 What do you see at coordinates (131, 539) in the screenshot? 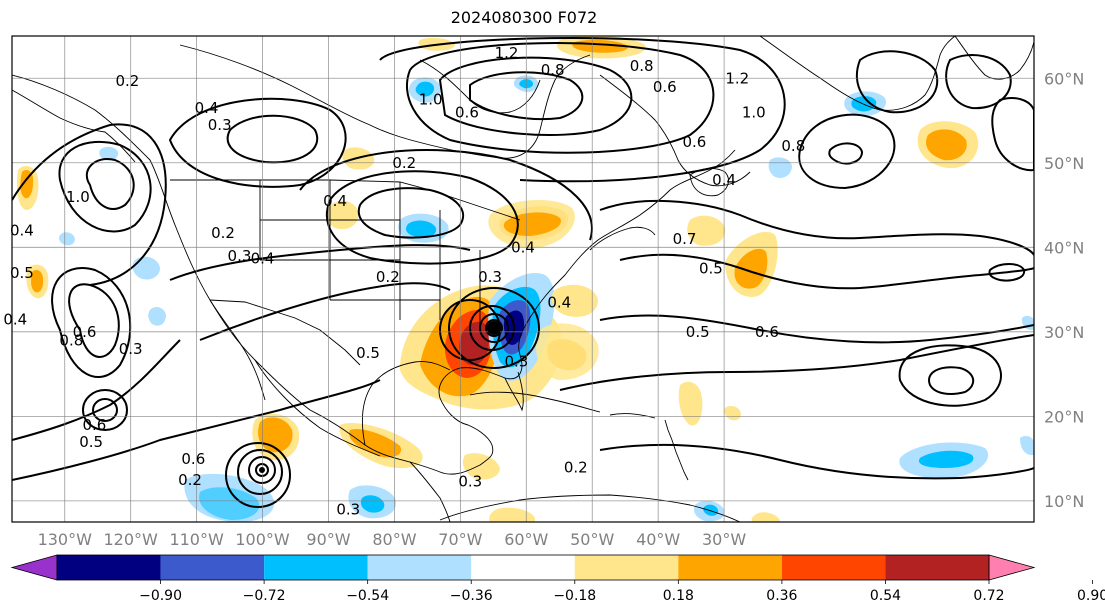
I see `longitude-label: 120°W` at bounding box center [131, 539].